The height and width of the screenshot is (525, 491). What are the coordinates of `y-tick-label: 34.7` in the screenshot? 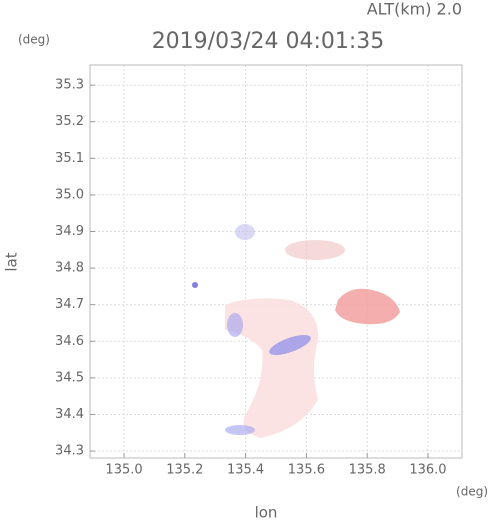 It's located at (69, 304).